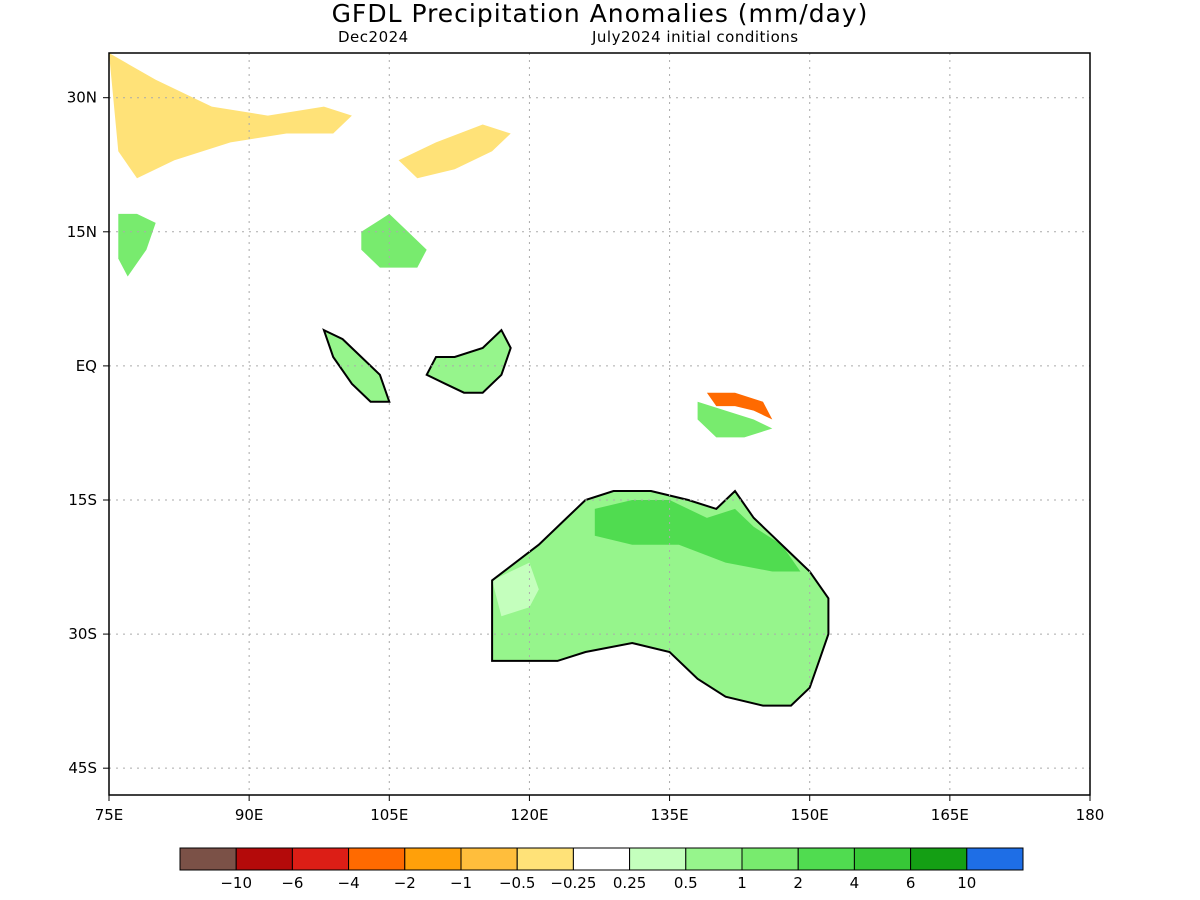 The image size is (1200, 900). I want to click on lon-tick-label: 90E, so click(249, 815).